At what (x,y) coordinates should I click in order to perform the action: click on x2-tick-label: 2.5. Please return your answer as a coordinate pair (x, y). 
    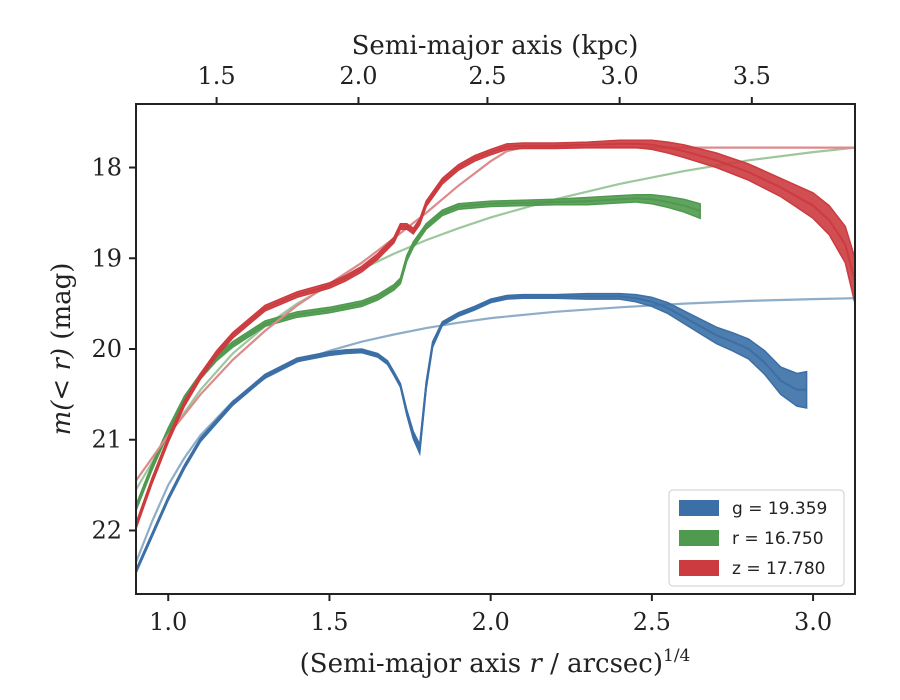
    Looking at the image, I should click on (487, 76).